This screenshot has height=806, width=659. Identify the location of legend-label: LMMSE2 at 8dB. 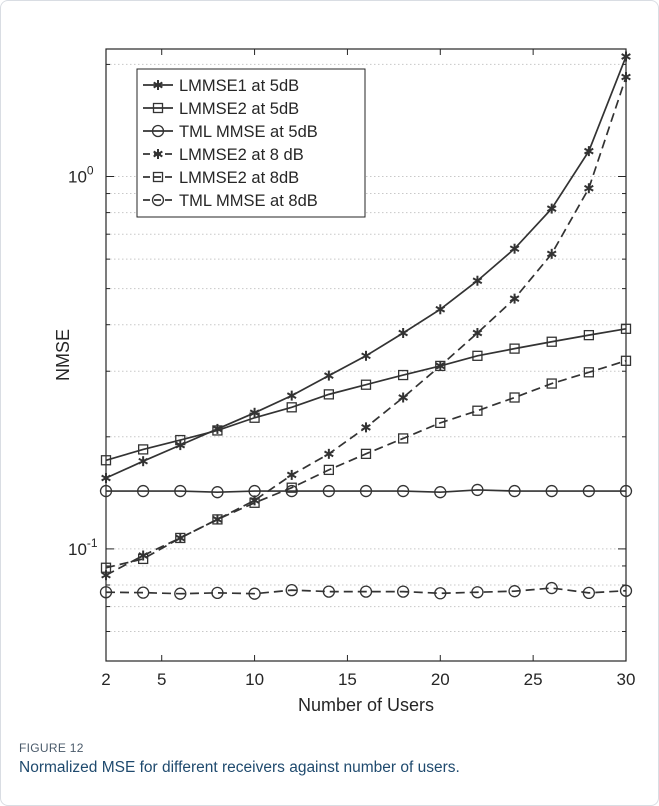
(239, 178).